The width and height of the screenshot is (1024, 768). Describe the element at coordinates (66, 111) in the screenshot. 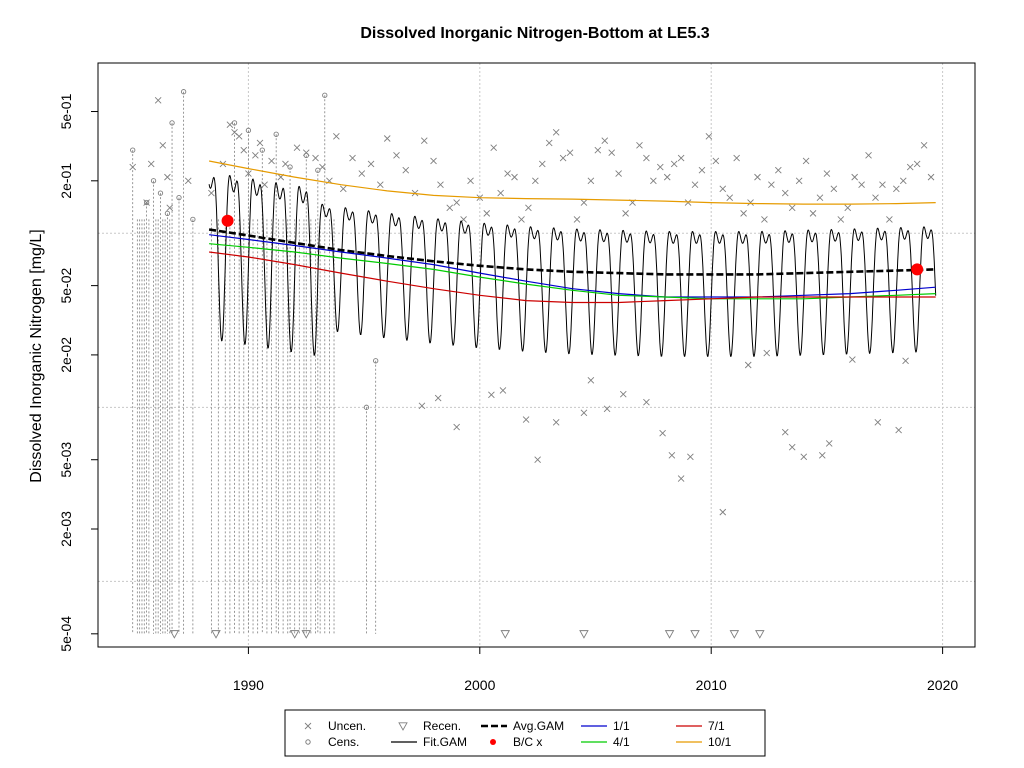

I see `y-tick-label: 5e-01` at that location.